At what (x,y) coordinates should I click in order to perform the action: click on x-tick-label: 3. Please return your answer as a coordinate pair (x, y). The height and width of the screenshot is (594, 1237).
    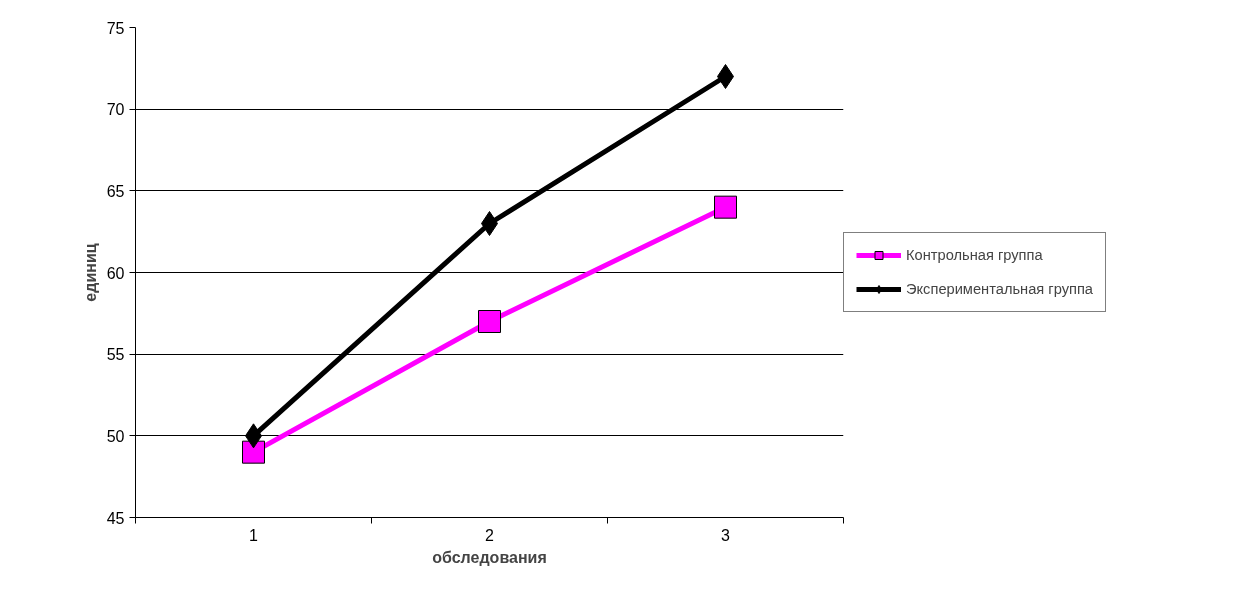
    Looking at the image, I should click on (726, 535).